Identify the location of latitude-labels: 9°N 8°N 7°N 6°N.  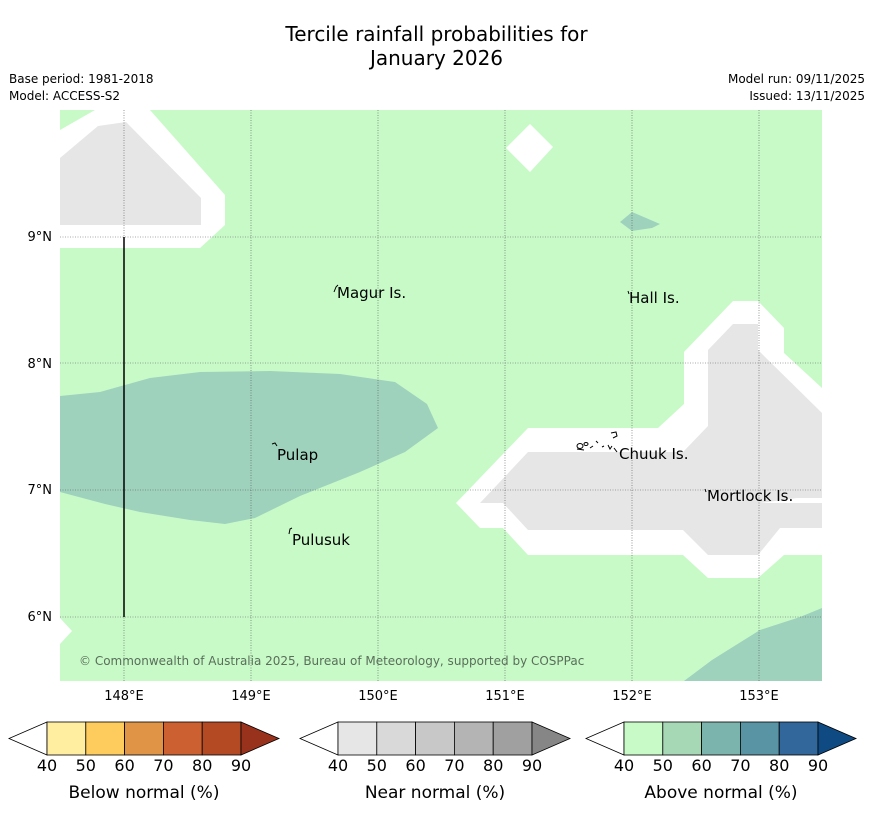
(40, 427).